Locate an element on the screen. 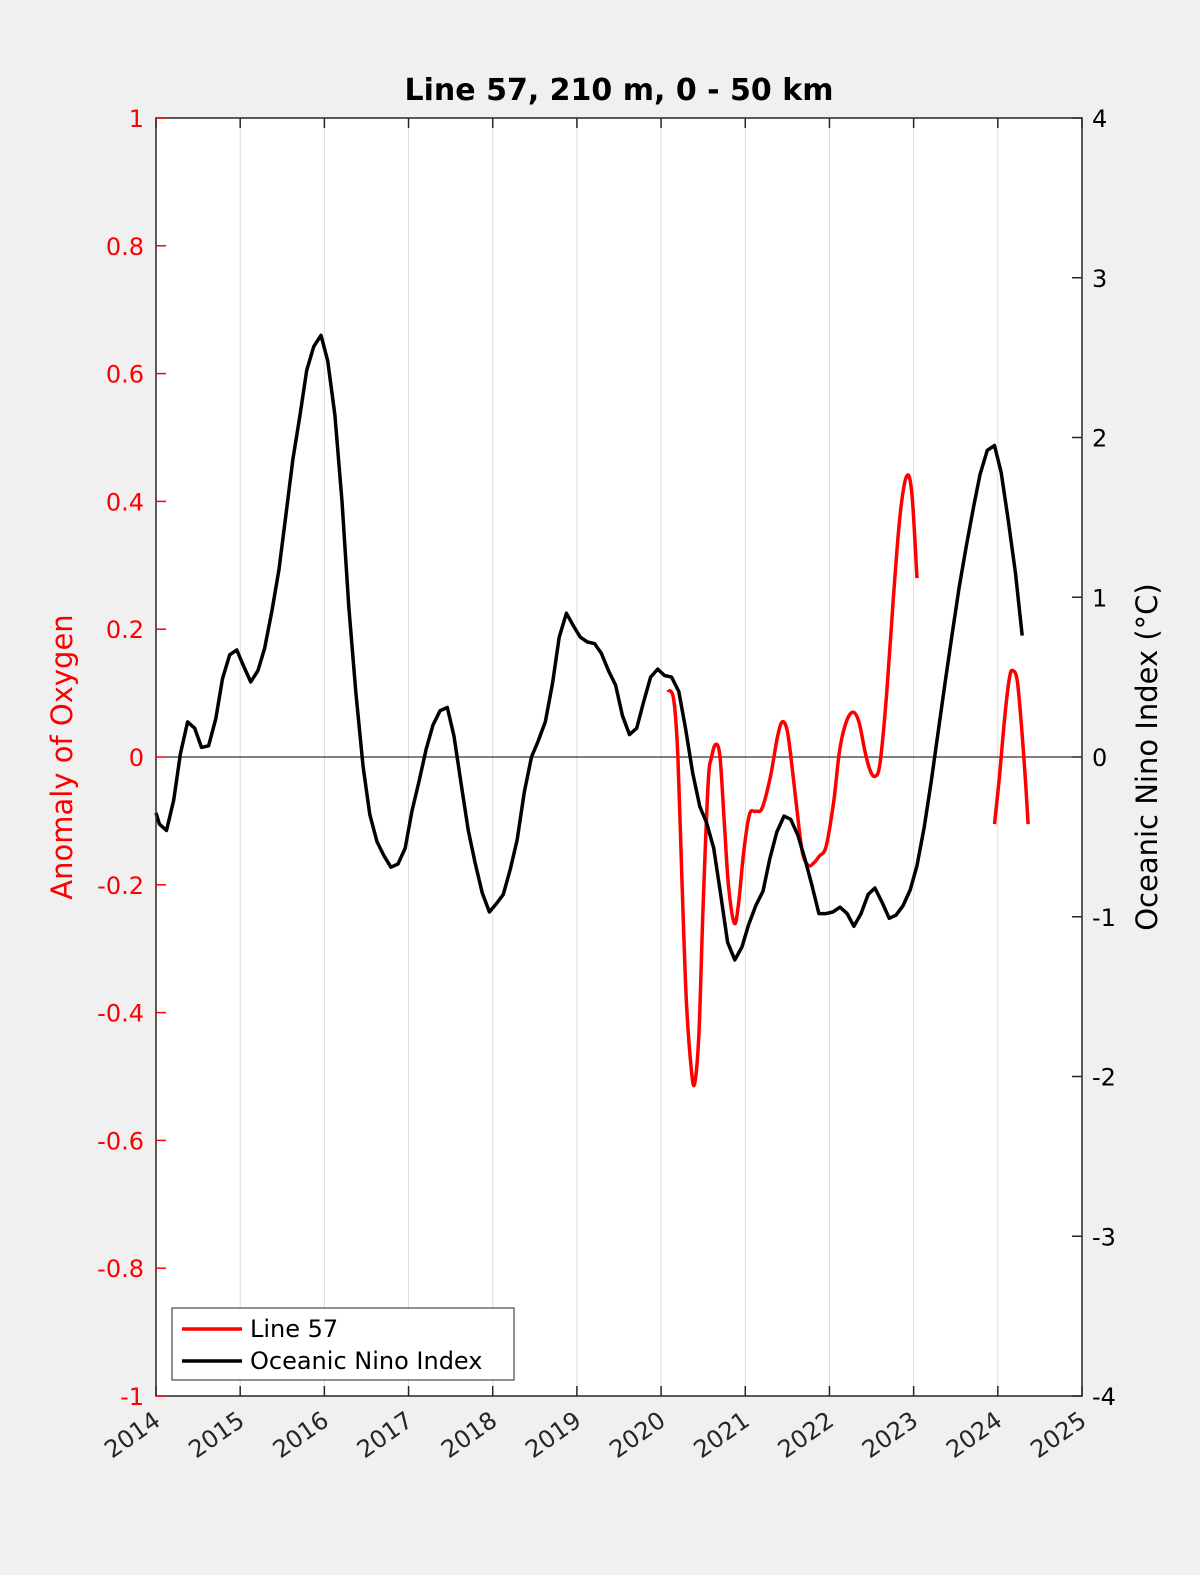 This screenshot has height=1575, width=1200. y-tick-label: 1 is located at coordinates (136, 119).